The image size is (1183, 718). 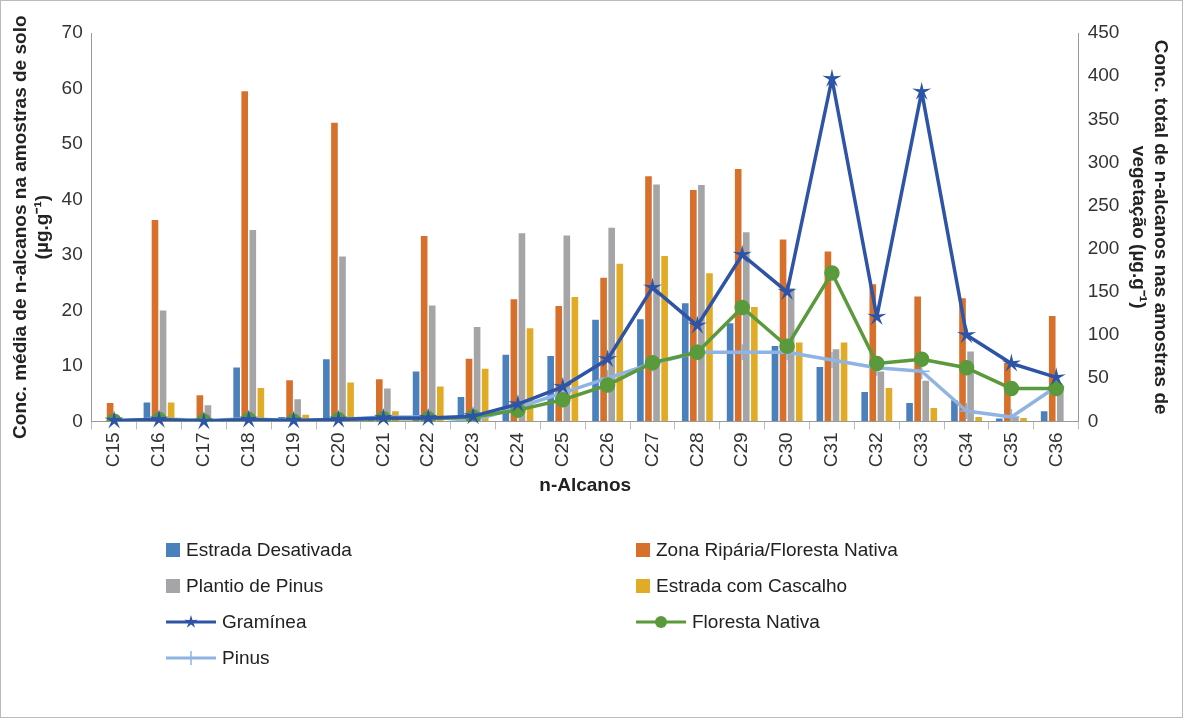 What do you see at coordinates (427, 450) in the screenshot?
I see `x-tick-label: C22` at bounding box center [427, 450].